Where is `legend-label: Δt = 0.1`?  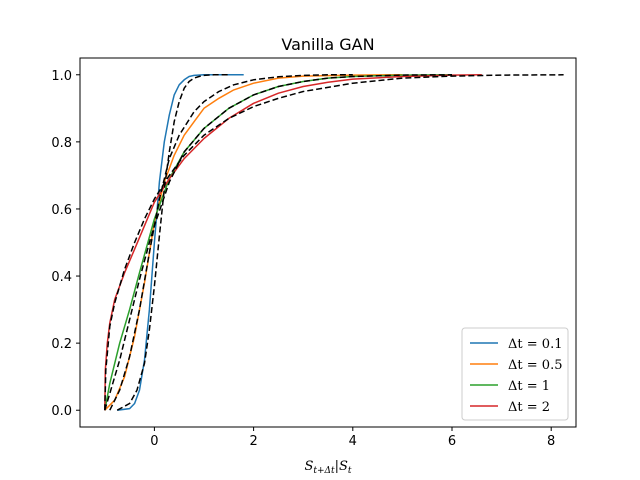 legend-label: Δt = 0.1 is located at coordinates (535, 344).